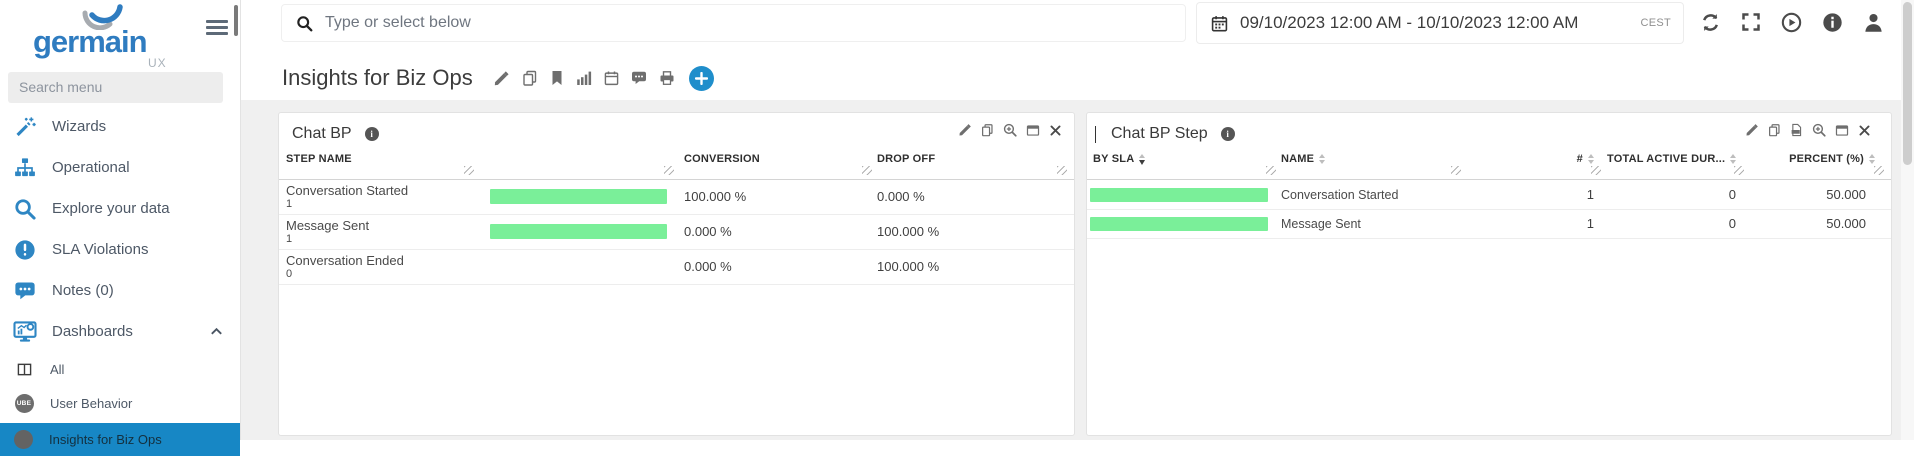  What do you see at coordinates (120, 249) in the screenshot?
I see `sidebar-item-sla-violations: SLA Violations` at bounding box center [120, 249].